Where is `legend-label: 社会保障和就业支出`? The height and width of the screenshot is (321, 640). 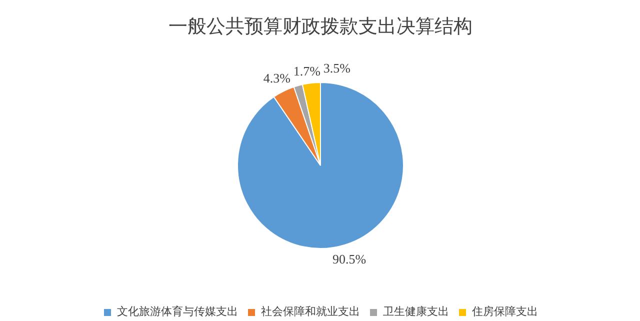
legend-label: 社会保障和就业支出 is located at coordinates (310, 311).